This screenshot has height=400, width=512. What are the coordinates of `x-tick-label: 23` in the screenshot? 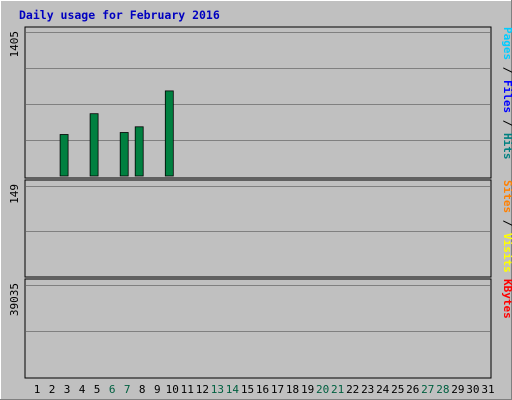 It's located at (367, 389).